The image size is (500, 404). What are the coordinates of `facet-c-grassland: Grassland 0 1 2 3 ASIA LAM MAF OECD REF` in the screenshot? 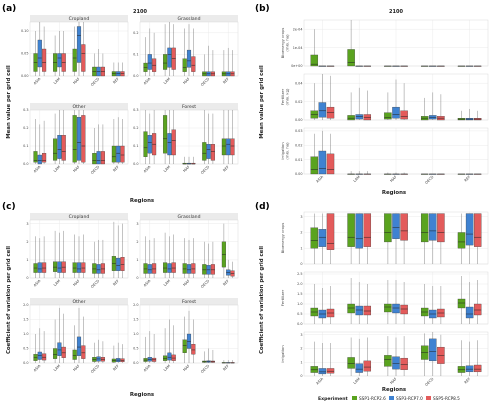 It's located at (187, 251).